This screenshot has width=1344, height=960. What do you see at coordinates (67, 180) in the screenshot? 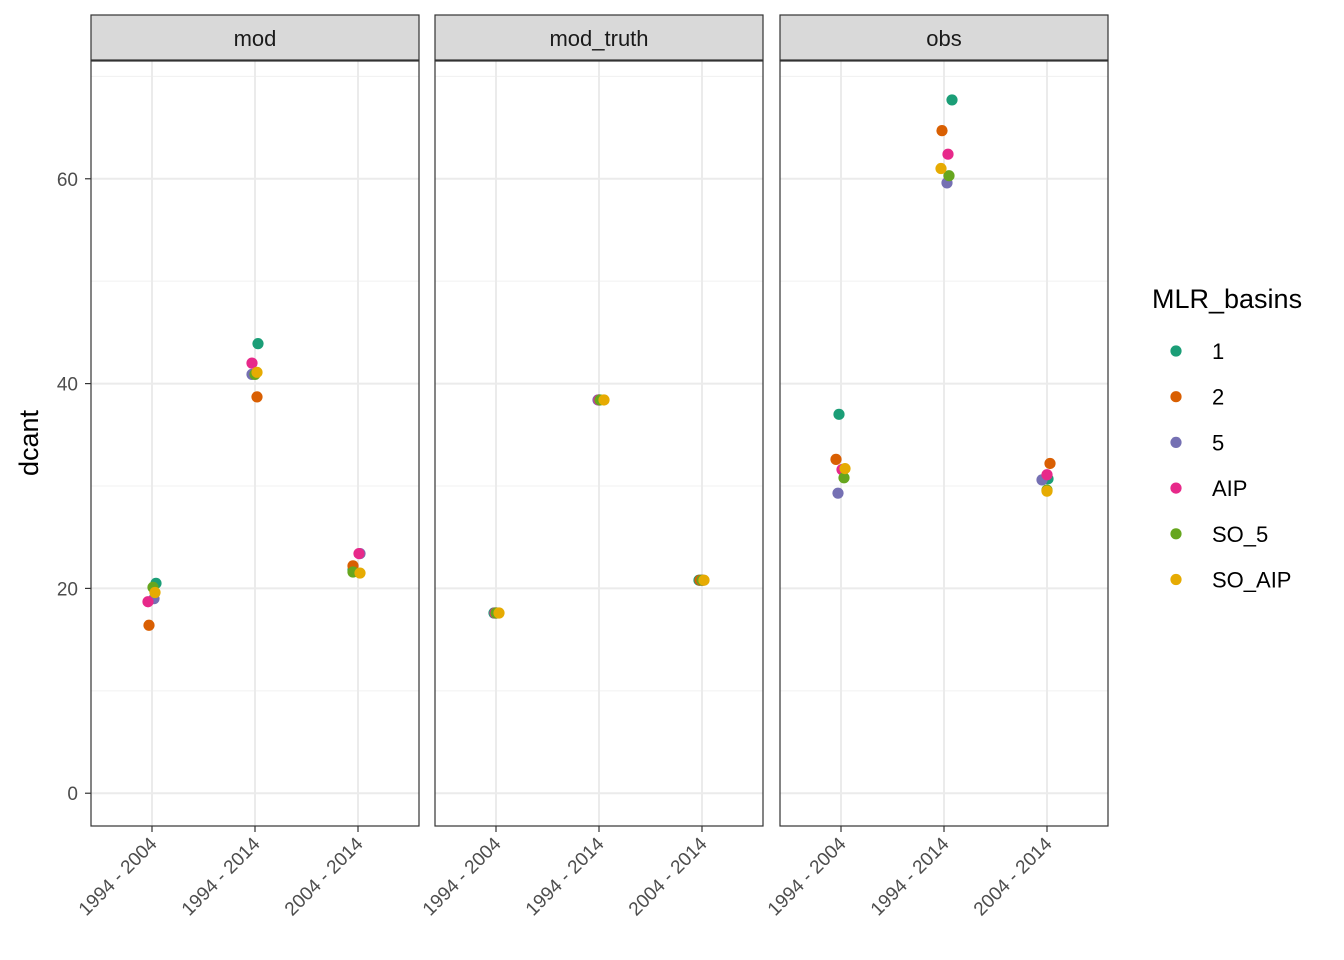
I see `y-tick-label: 60` at bounding box center [67, 180].